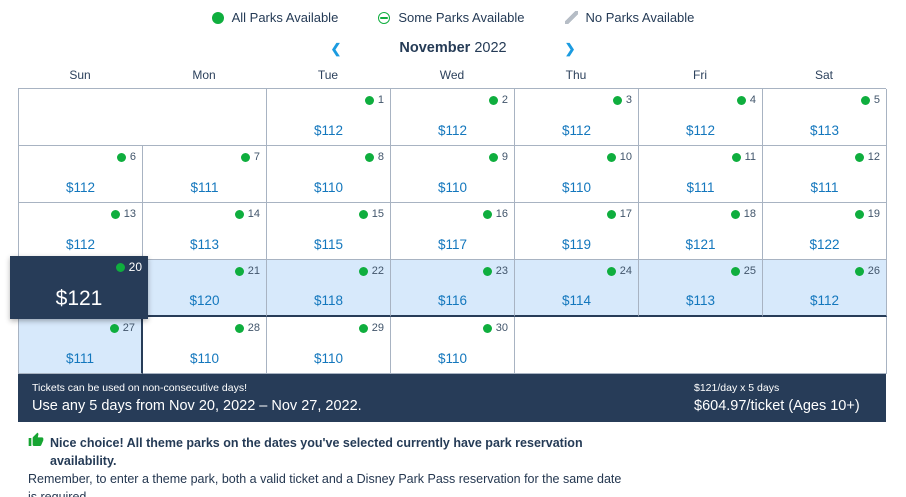  I want to click on day-cell-24: 24 $114, so click(577, 288).